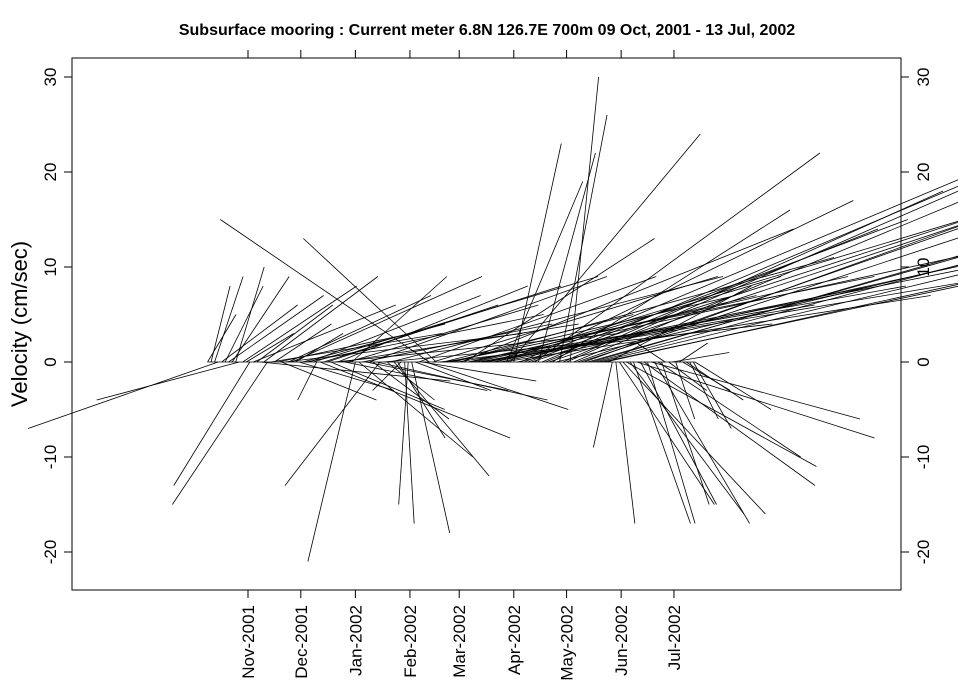 The width and height of the screenshot is (958, 700). Describe the element at coordinates (50, 552) in the screenshot. I see `y-tick-label-left: -20` at that location.